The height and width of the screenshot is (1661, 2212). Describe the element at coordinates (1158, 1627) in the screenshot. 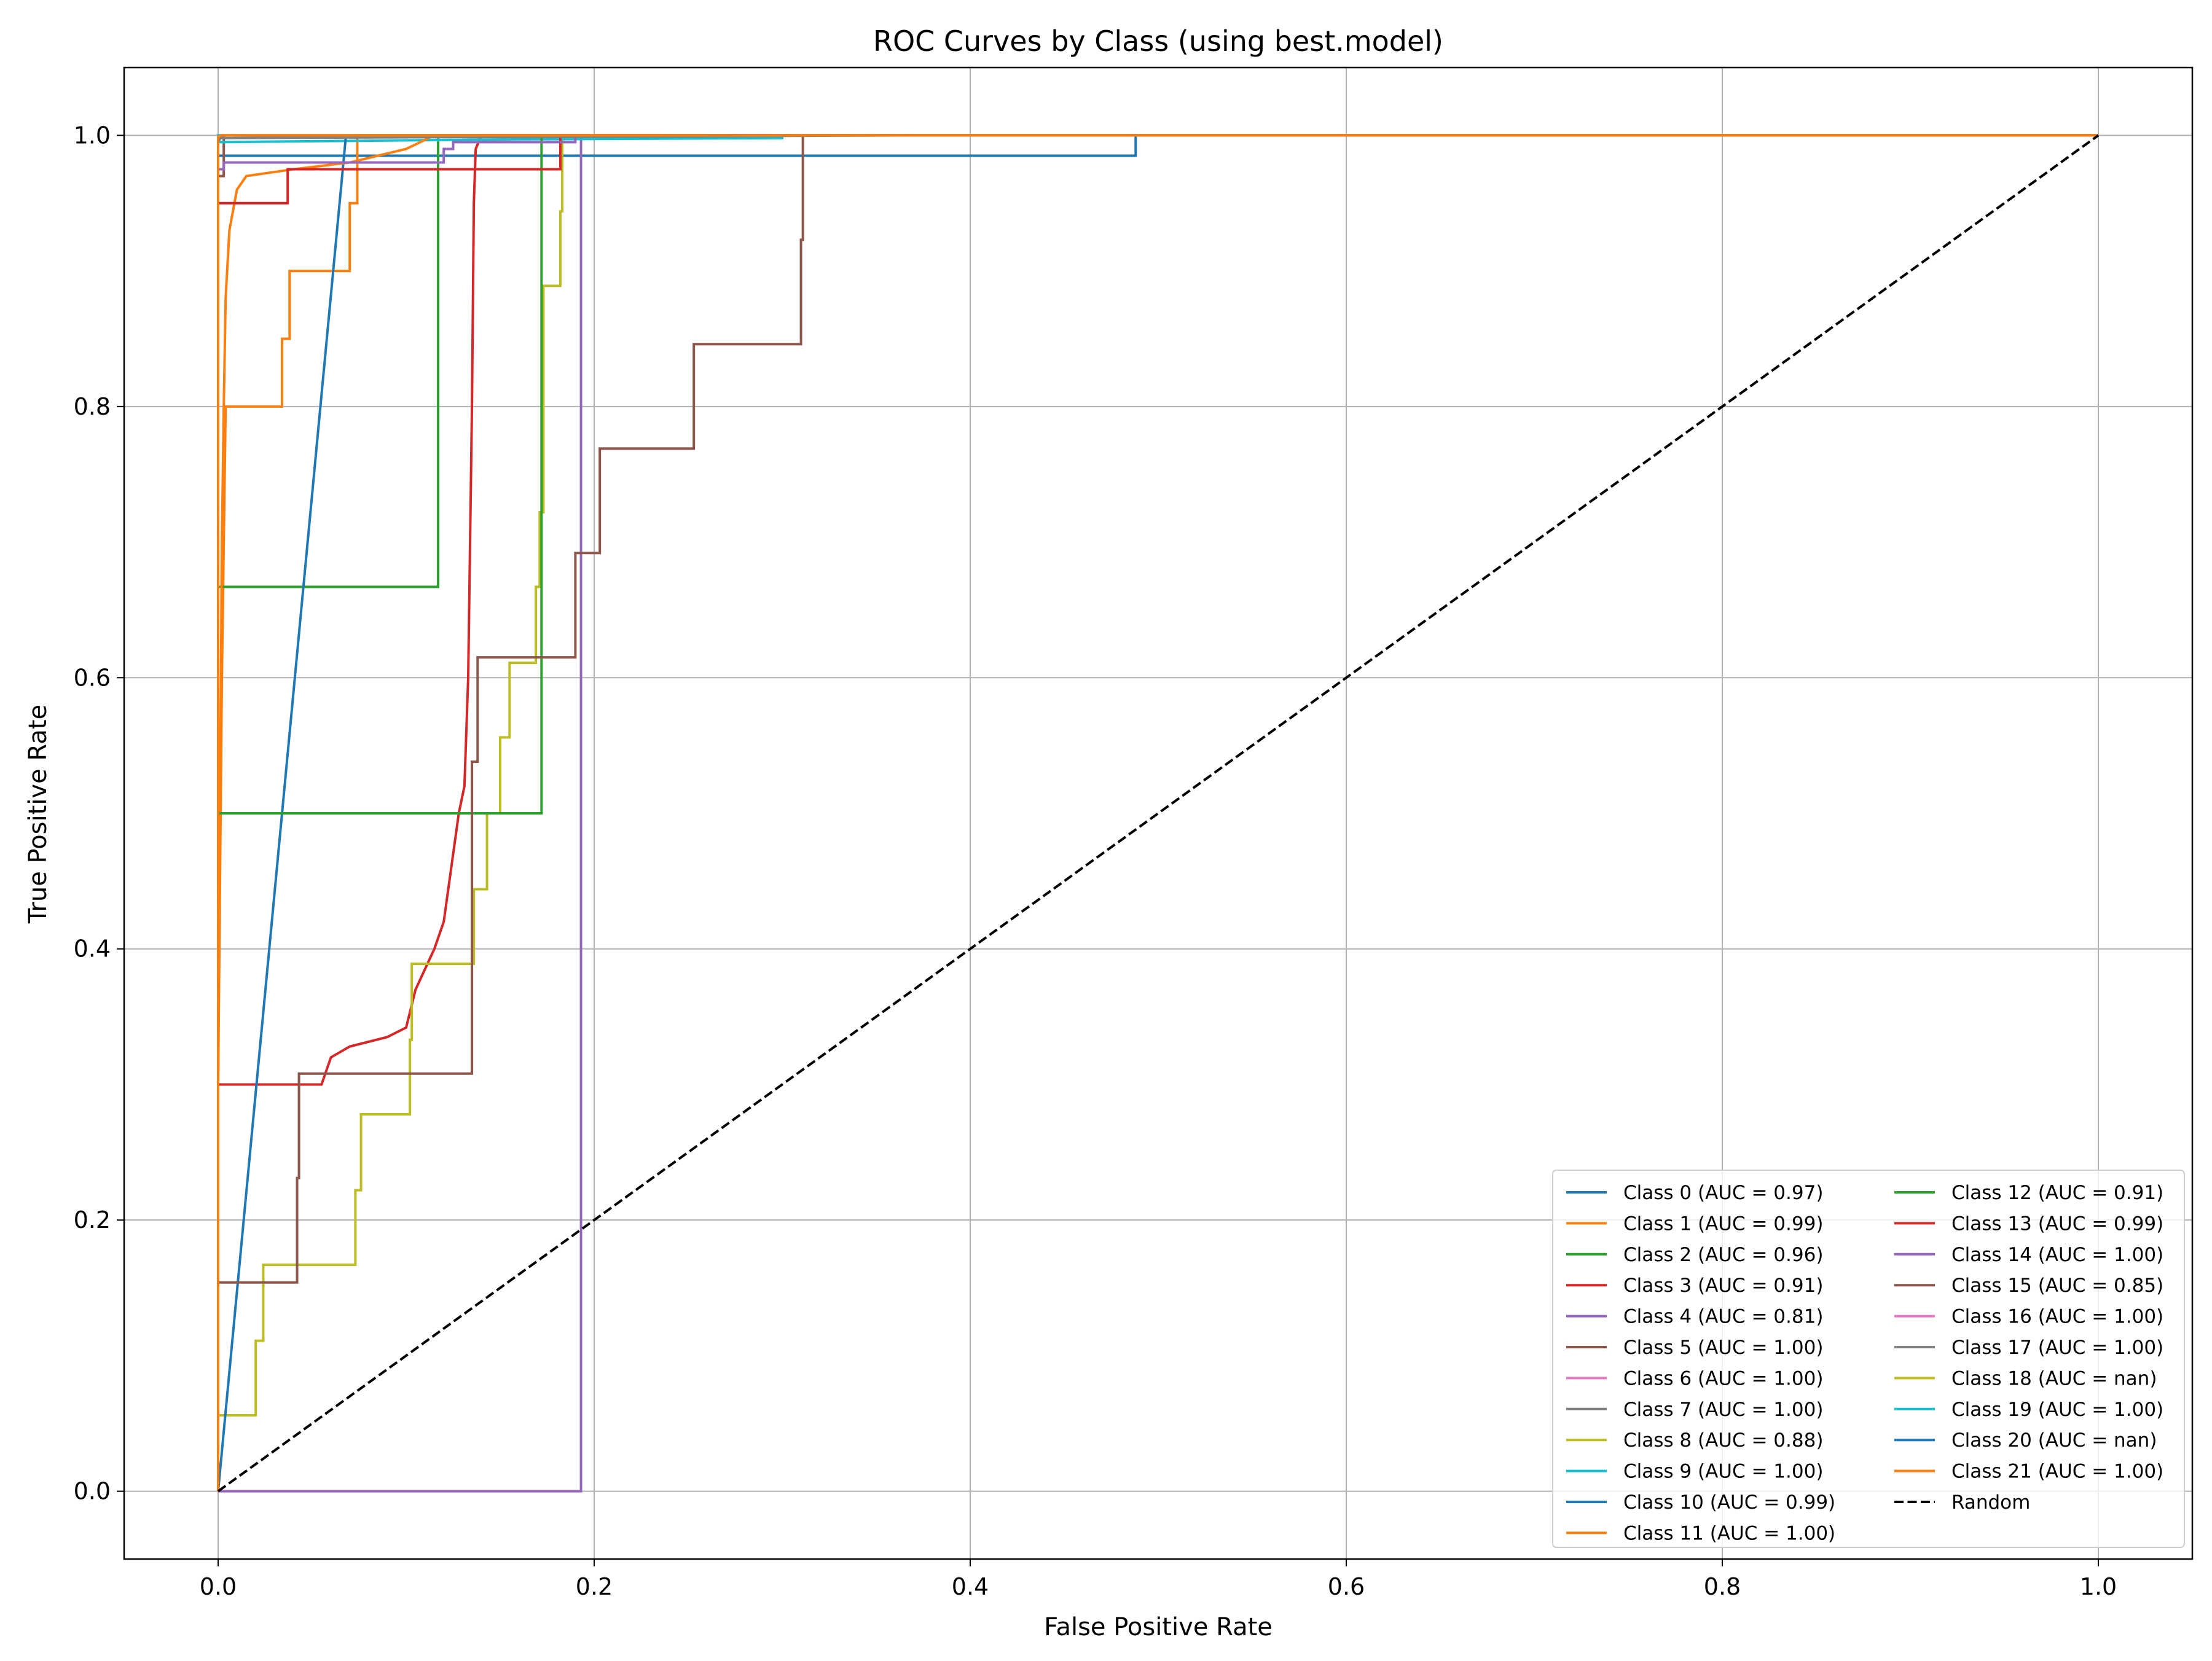

I see `x-axis-label: False Positive Rate` at that location.